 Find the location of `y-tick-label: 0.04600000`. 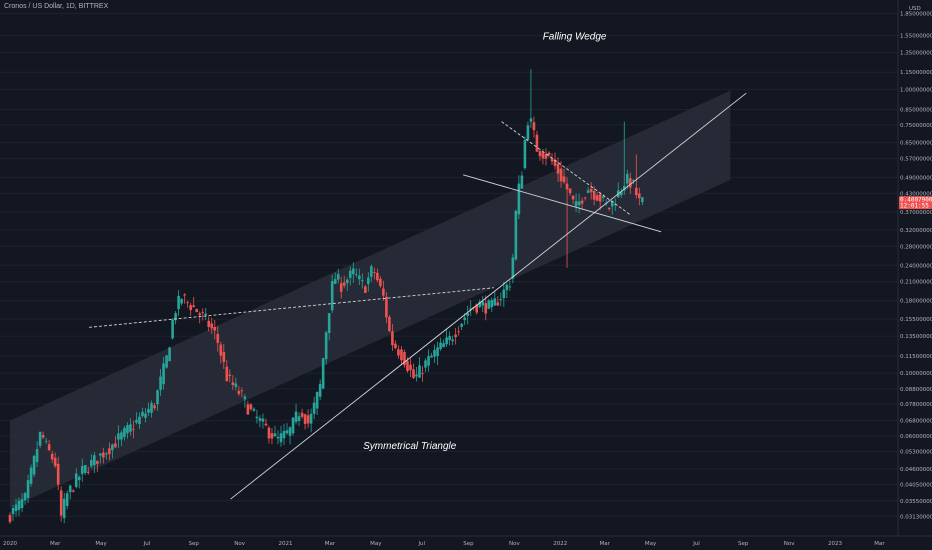

y-tick-label: 0.04600000 is located at coordinates (916, 470).